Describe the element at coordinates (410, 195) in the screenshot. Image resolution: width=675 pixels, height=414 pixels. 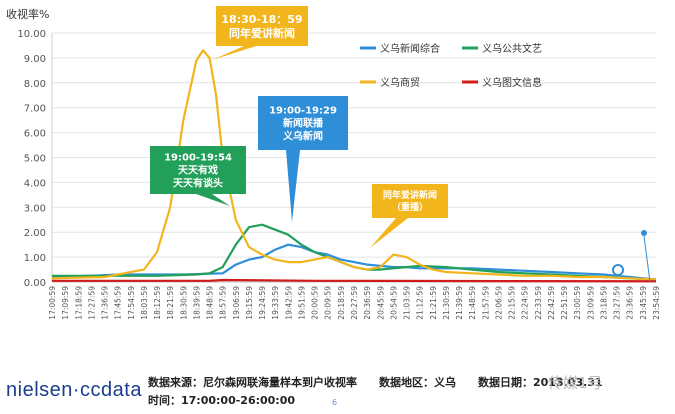
I see `callout-text: 同年爱讲新闻` at that location.